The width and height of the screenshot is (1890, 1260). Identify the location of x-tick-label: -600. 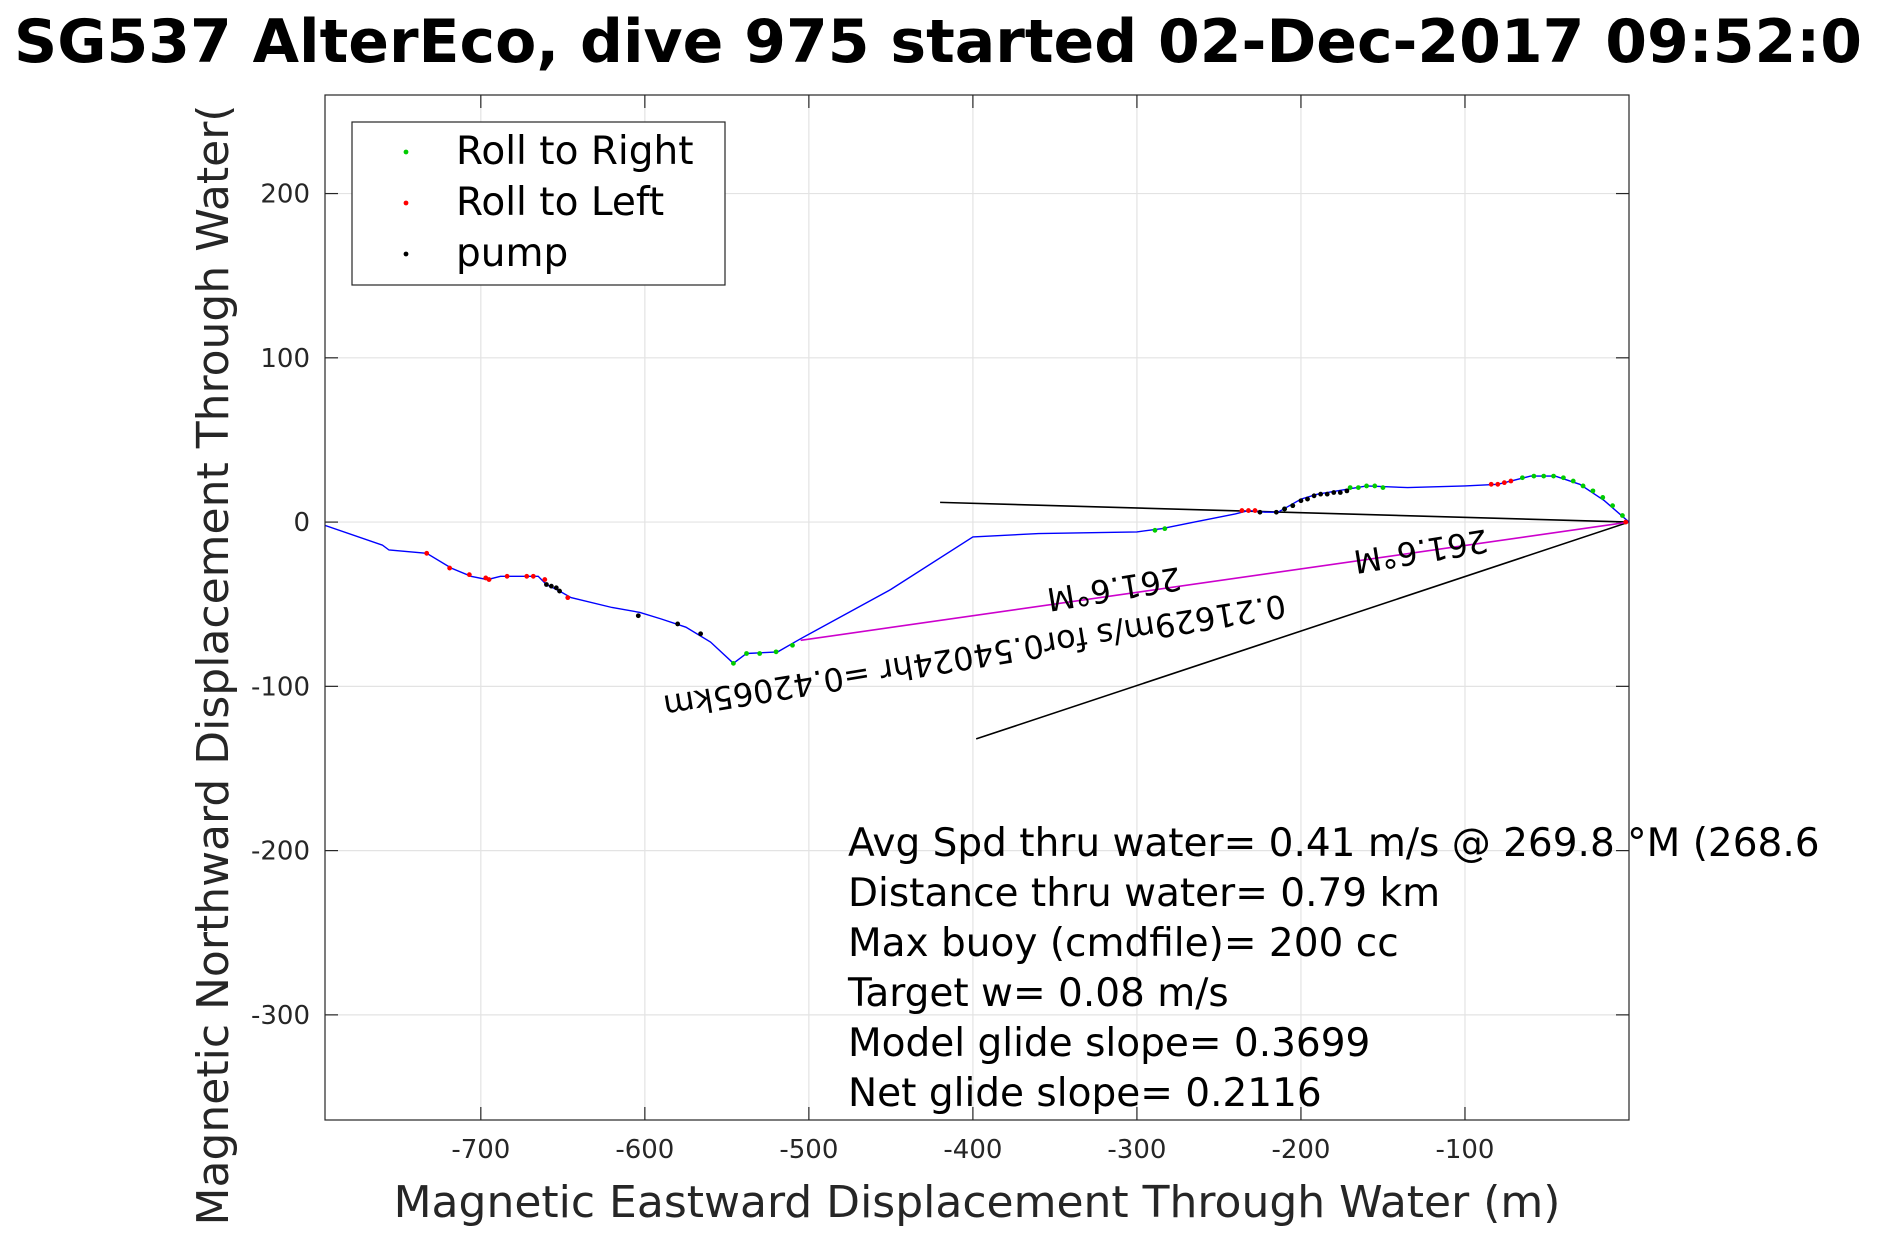
(644, 1150).